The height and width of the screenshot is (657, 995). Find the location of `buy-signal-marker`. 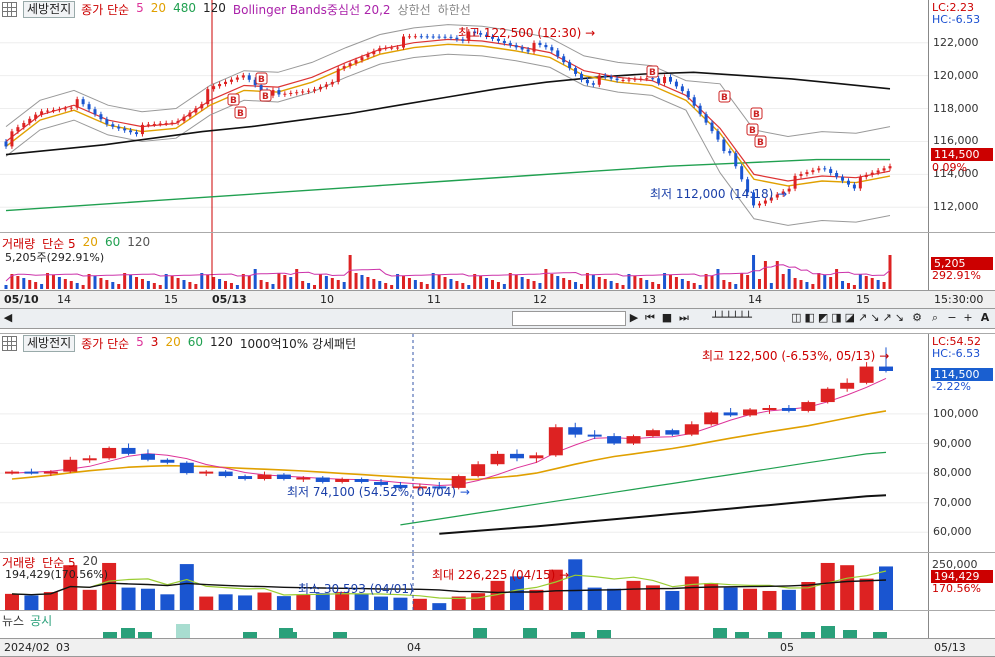

buy-signal-marker is located at coordinates (652, 71).